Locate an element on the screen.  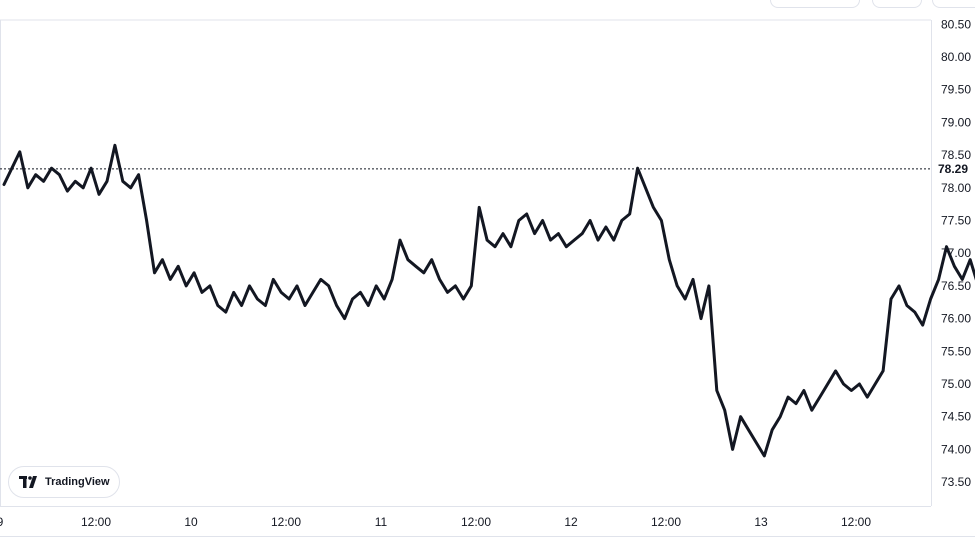
price-tick-label: 80.00 is located at coordinates (956, 57).